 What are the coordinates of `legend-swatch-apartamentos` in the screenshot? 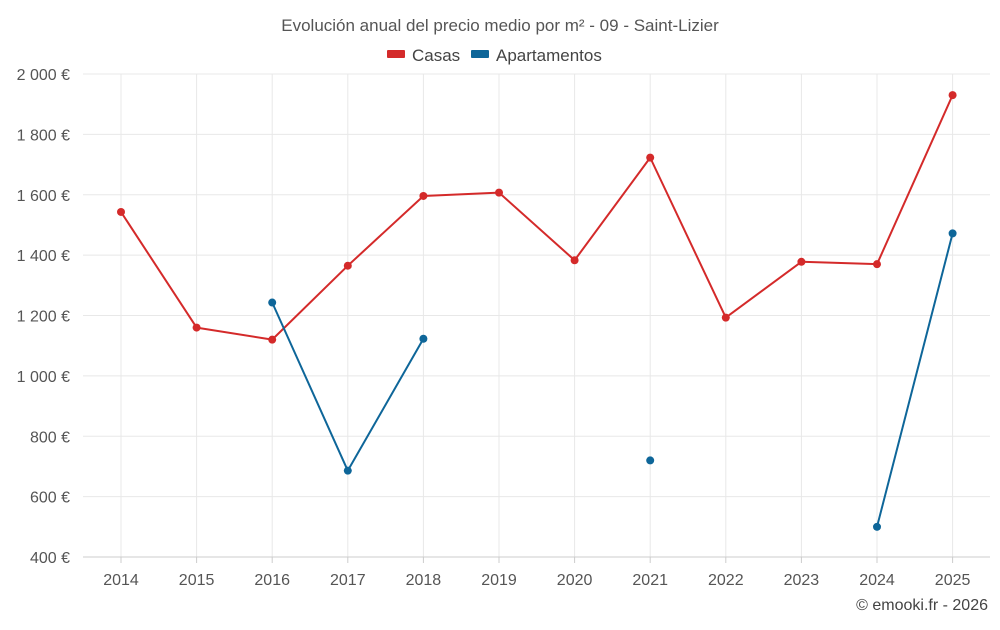 It's located at (480, 54).